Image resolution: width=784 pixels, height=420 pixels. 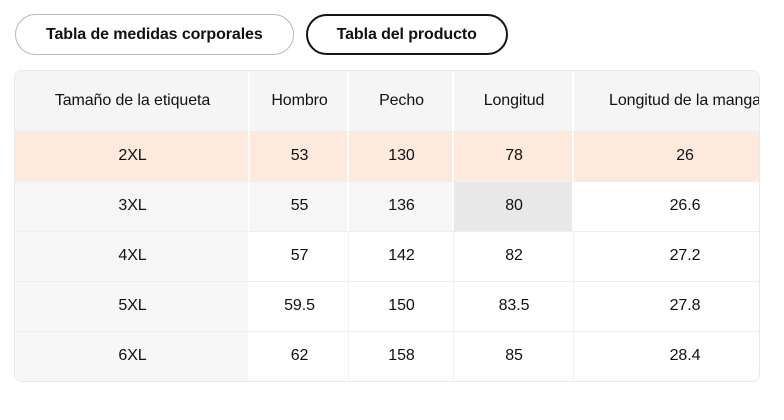 I want to click on measurement-cell: 80, so click(x=514, y=205).